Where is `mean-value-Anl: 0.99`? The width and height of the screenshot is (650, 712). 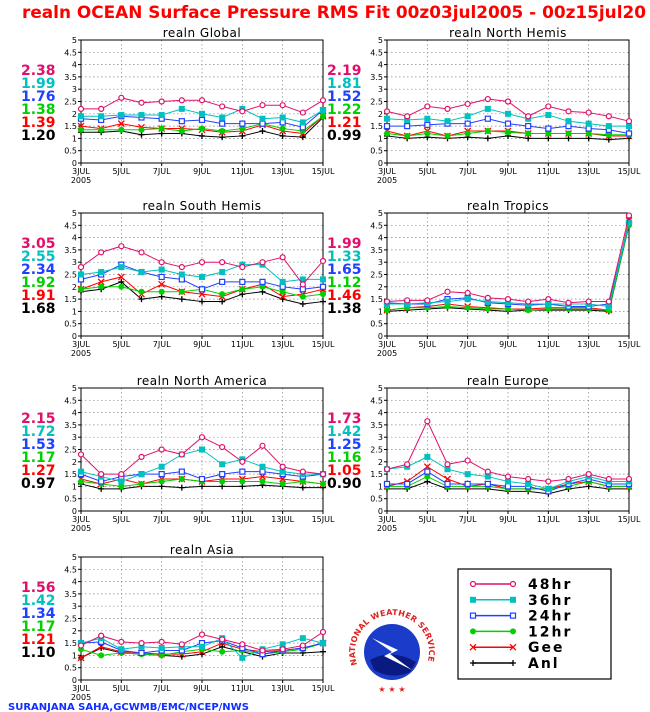 mean-value-Anl: 0.99 is located at coordinates (344, 136).